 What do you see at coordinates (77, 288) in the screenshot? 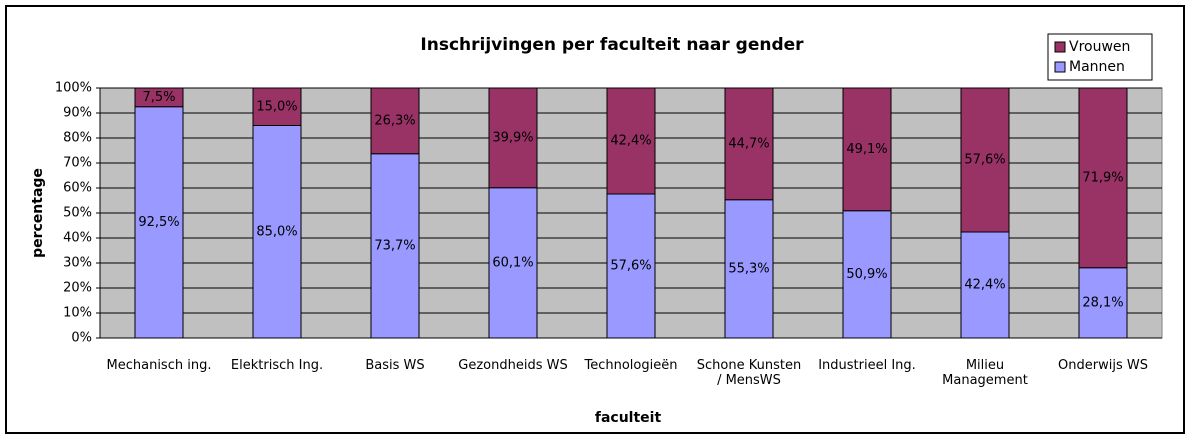
I see `y-tick-label: 20%` at bounding box center [77, 288].